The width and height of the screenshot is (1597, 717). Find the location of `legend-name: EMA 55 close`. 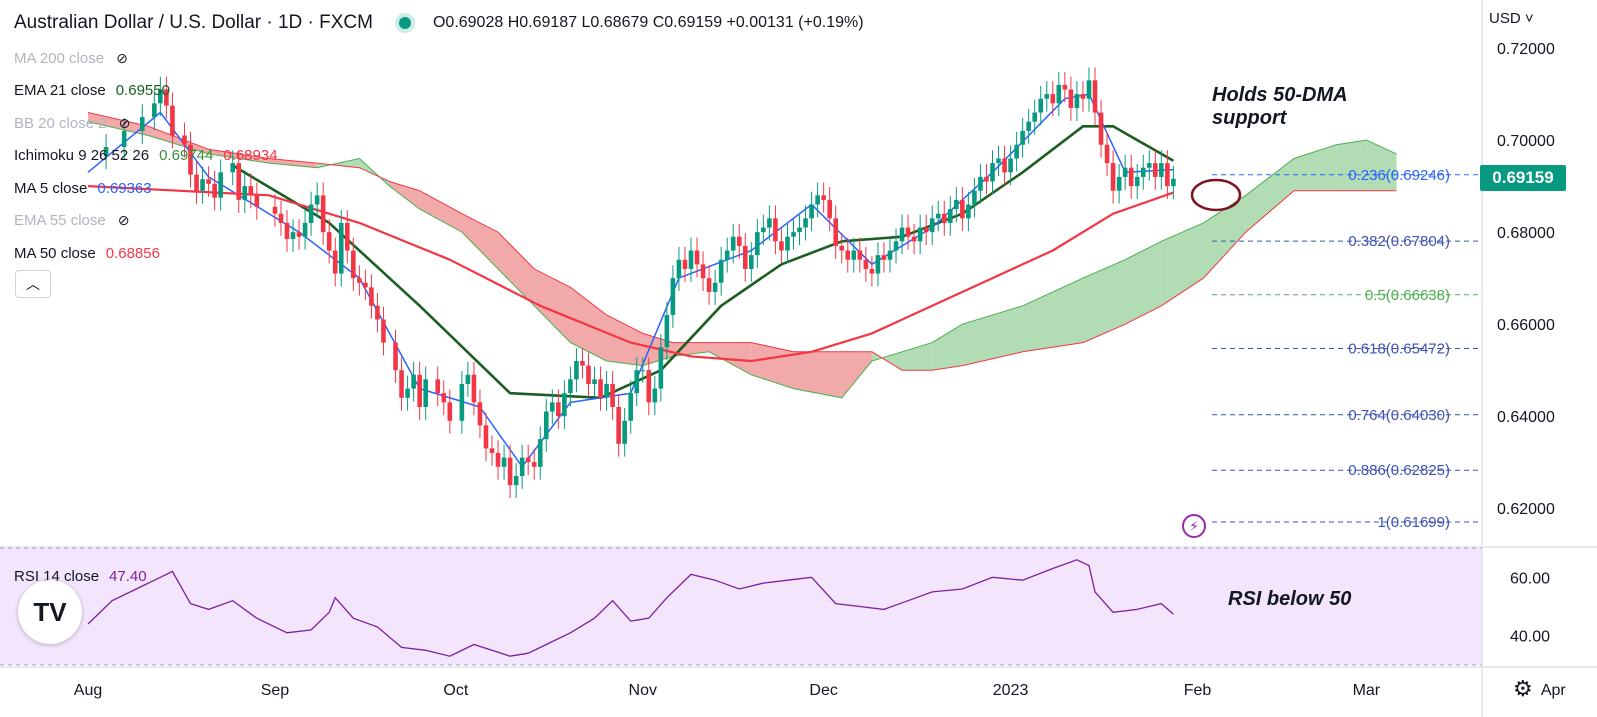

legend-name: EMA 55 close is located at coordinates (60, 220).